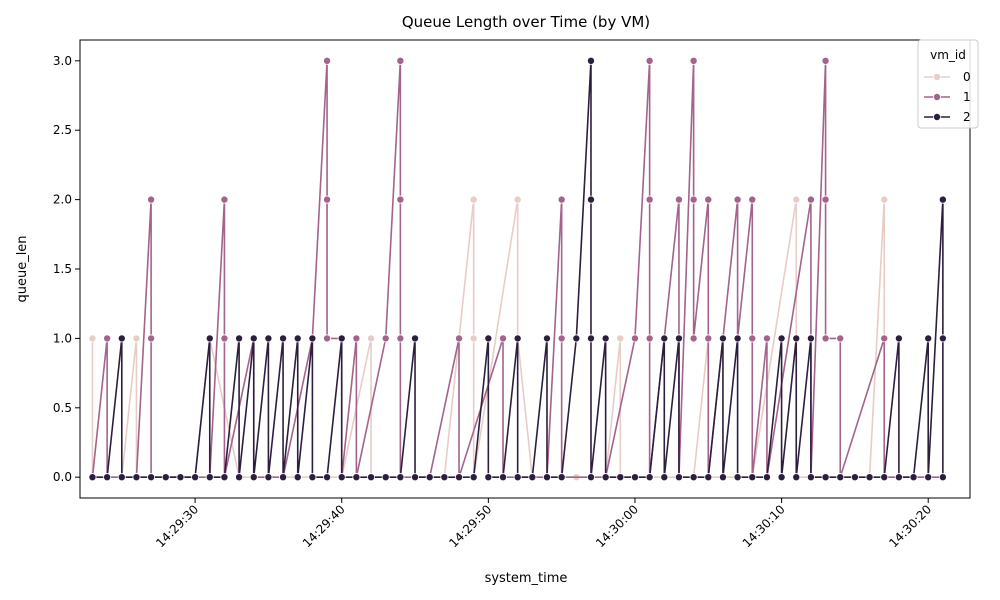 The width and height of the screenshot is (1000, 600). What do you see at coordinates (62, 408) in the screenshot?
I see `y-tick-label: 0.5` at bounding box center [62, 408].